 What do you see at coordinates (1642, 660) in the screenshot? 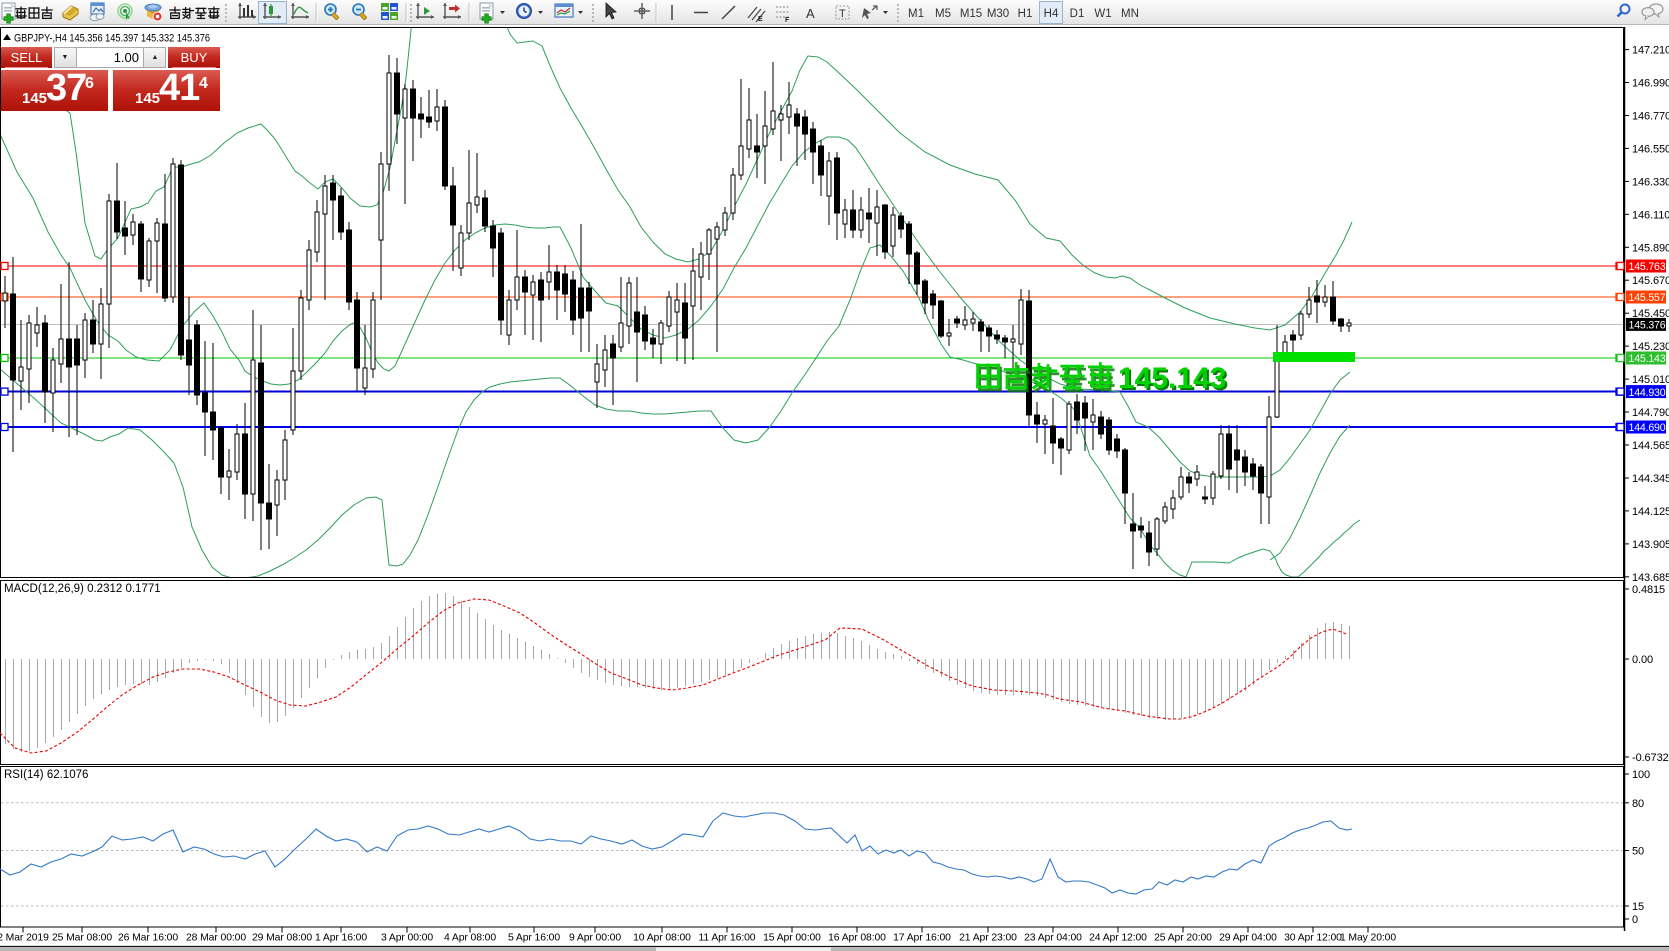
I see `svg-text: 0.00` at bounding box center [1642, 660].